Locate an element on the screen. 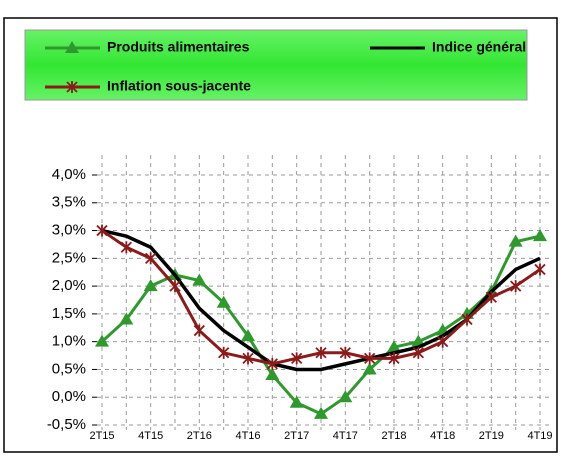 The height and width of the screenshot is (461, 562). y-tick-label: 2,0% is located at coordinates (69, 285).